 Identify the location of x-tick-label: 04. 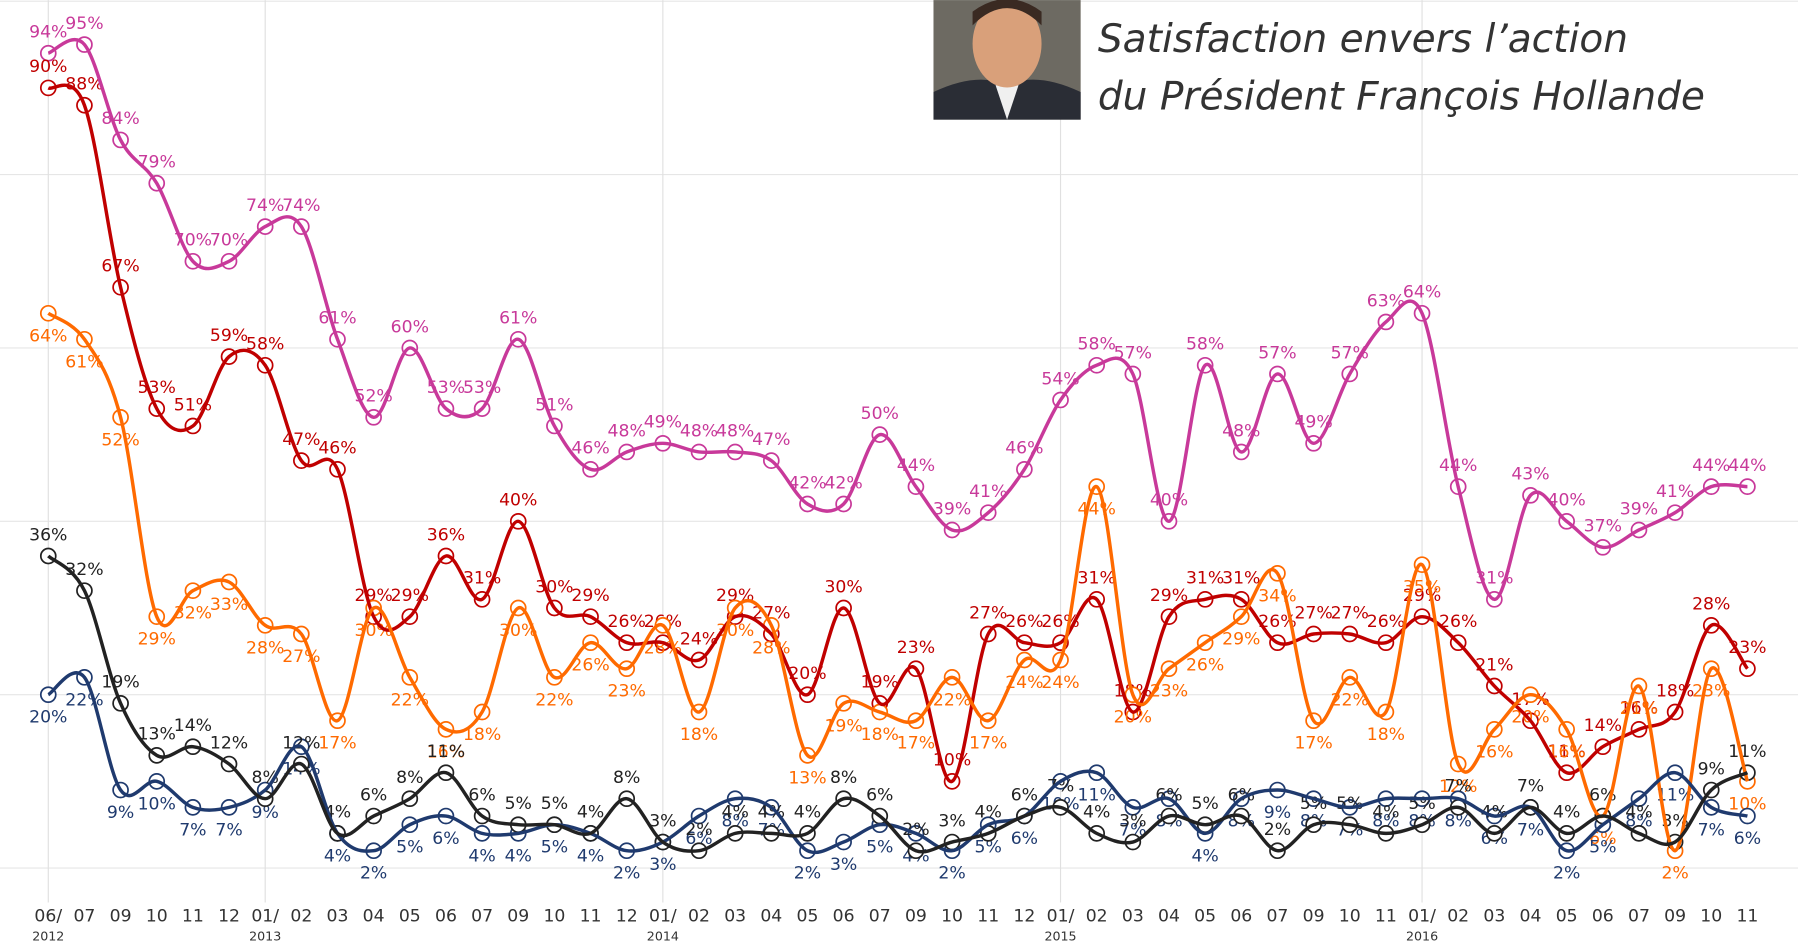
(771, 916).